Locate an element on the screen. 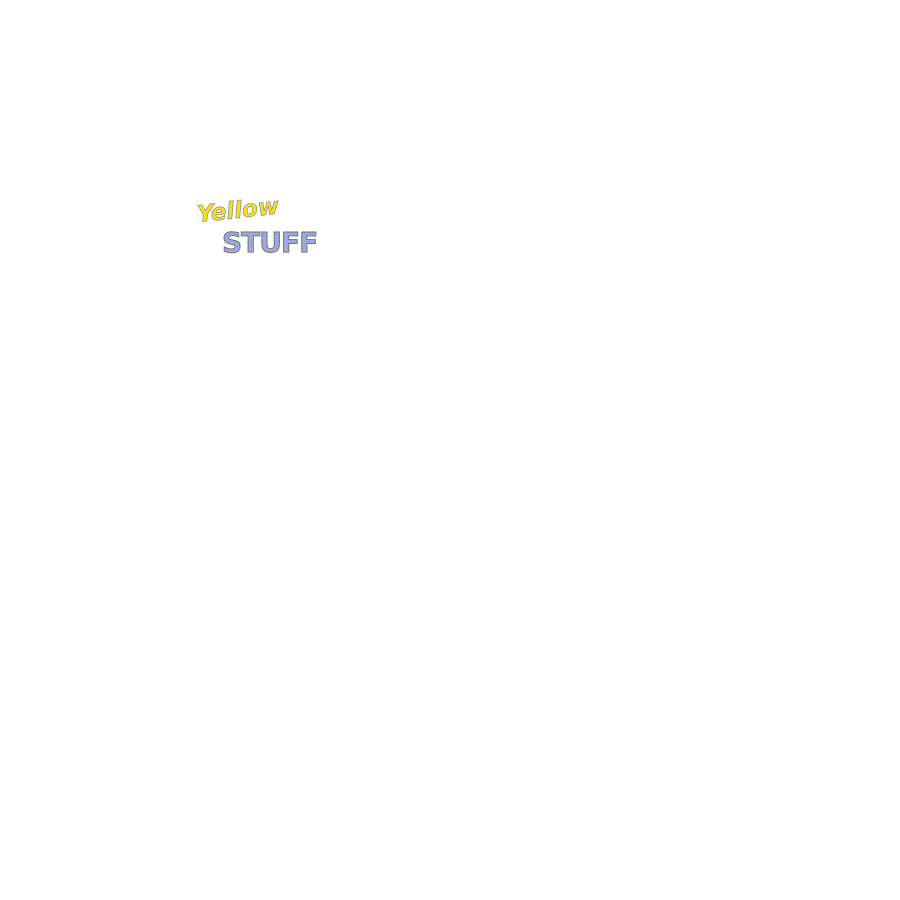 The image size is (900, 900). chart-header: Yellow STUFF is located at coordinates (406, 229).